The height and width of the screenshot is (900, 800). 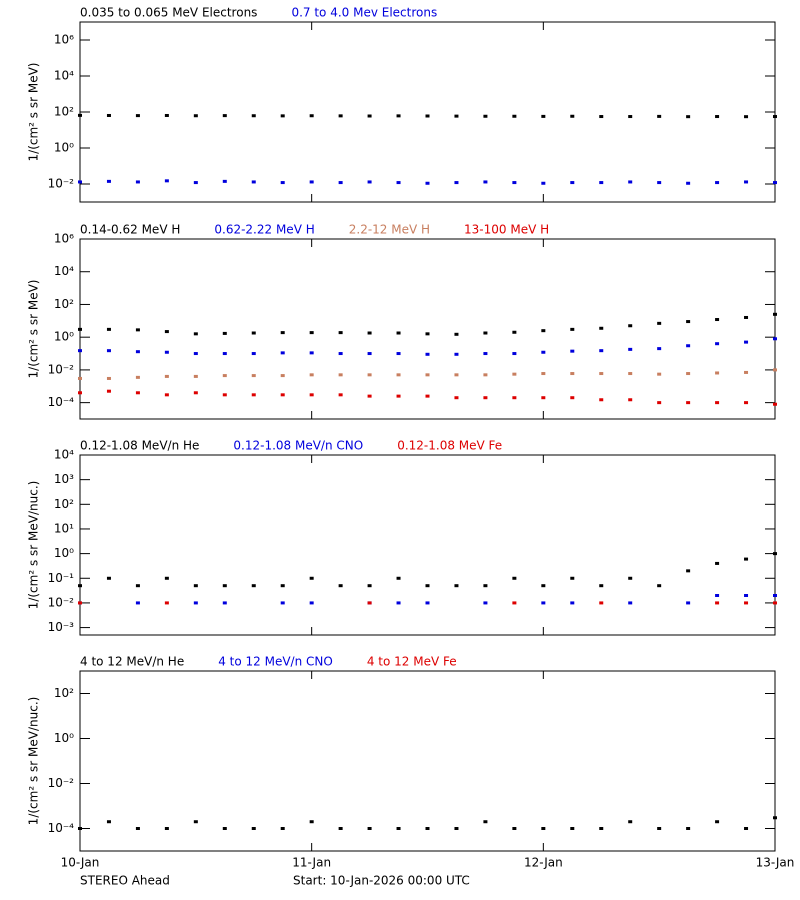 What do you see at coordinates (298, 446) in the screenshot?
I see `legend-entry: 0.12-1.08 MeV/n CNO` at bounding box center [298, 446].